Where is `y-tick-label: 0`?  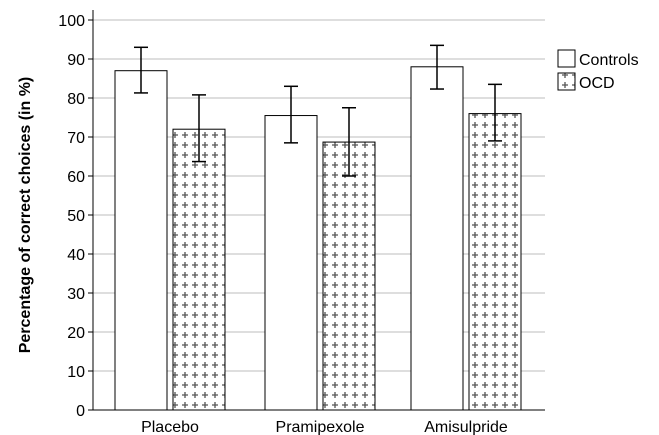 y-tick-label: 0 is located at coordinates (80, 411).